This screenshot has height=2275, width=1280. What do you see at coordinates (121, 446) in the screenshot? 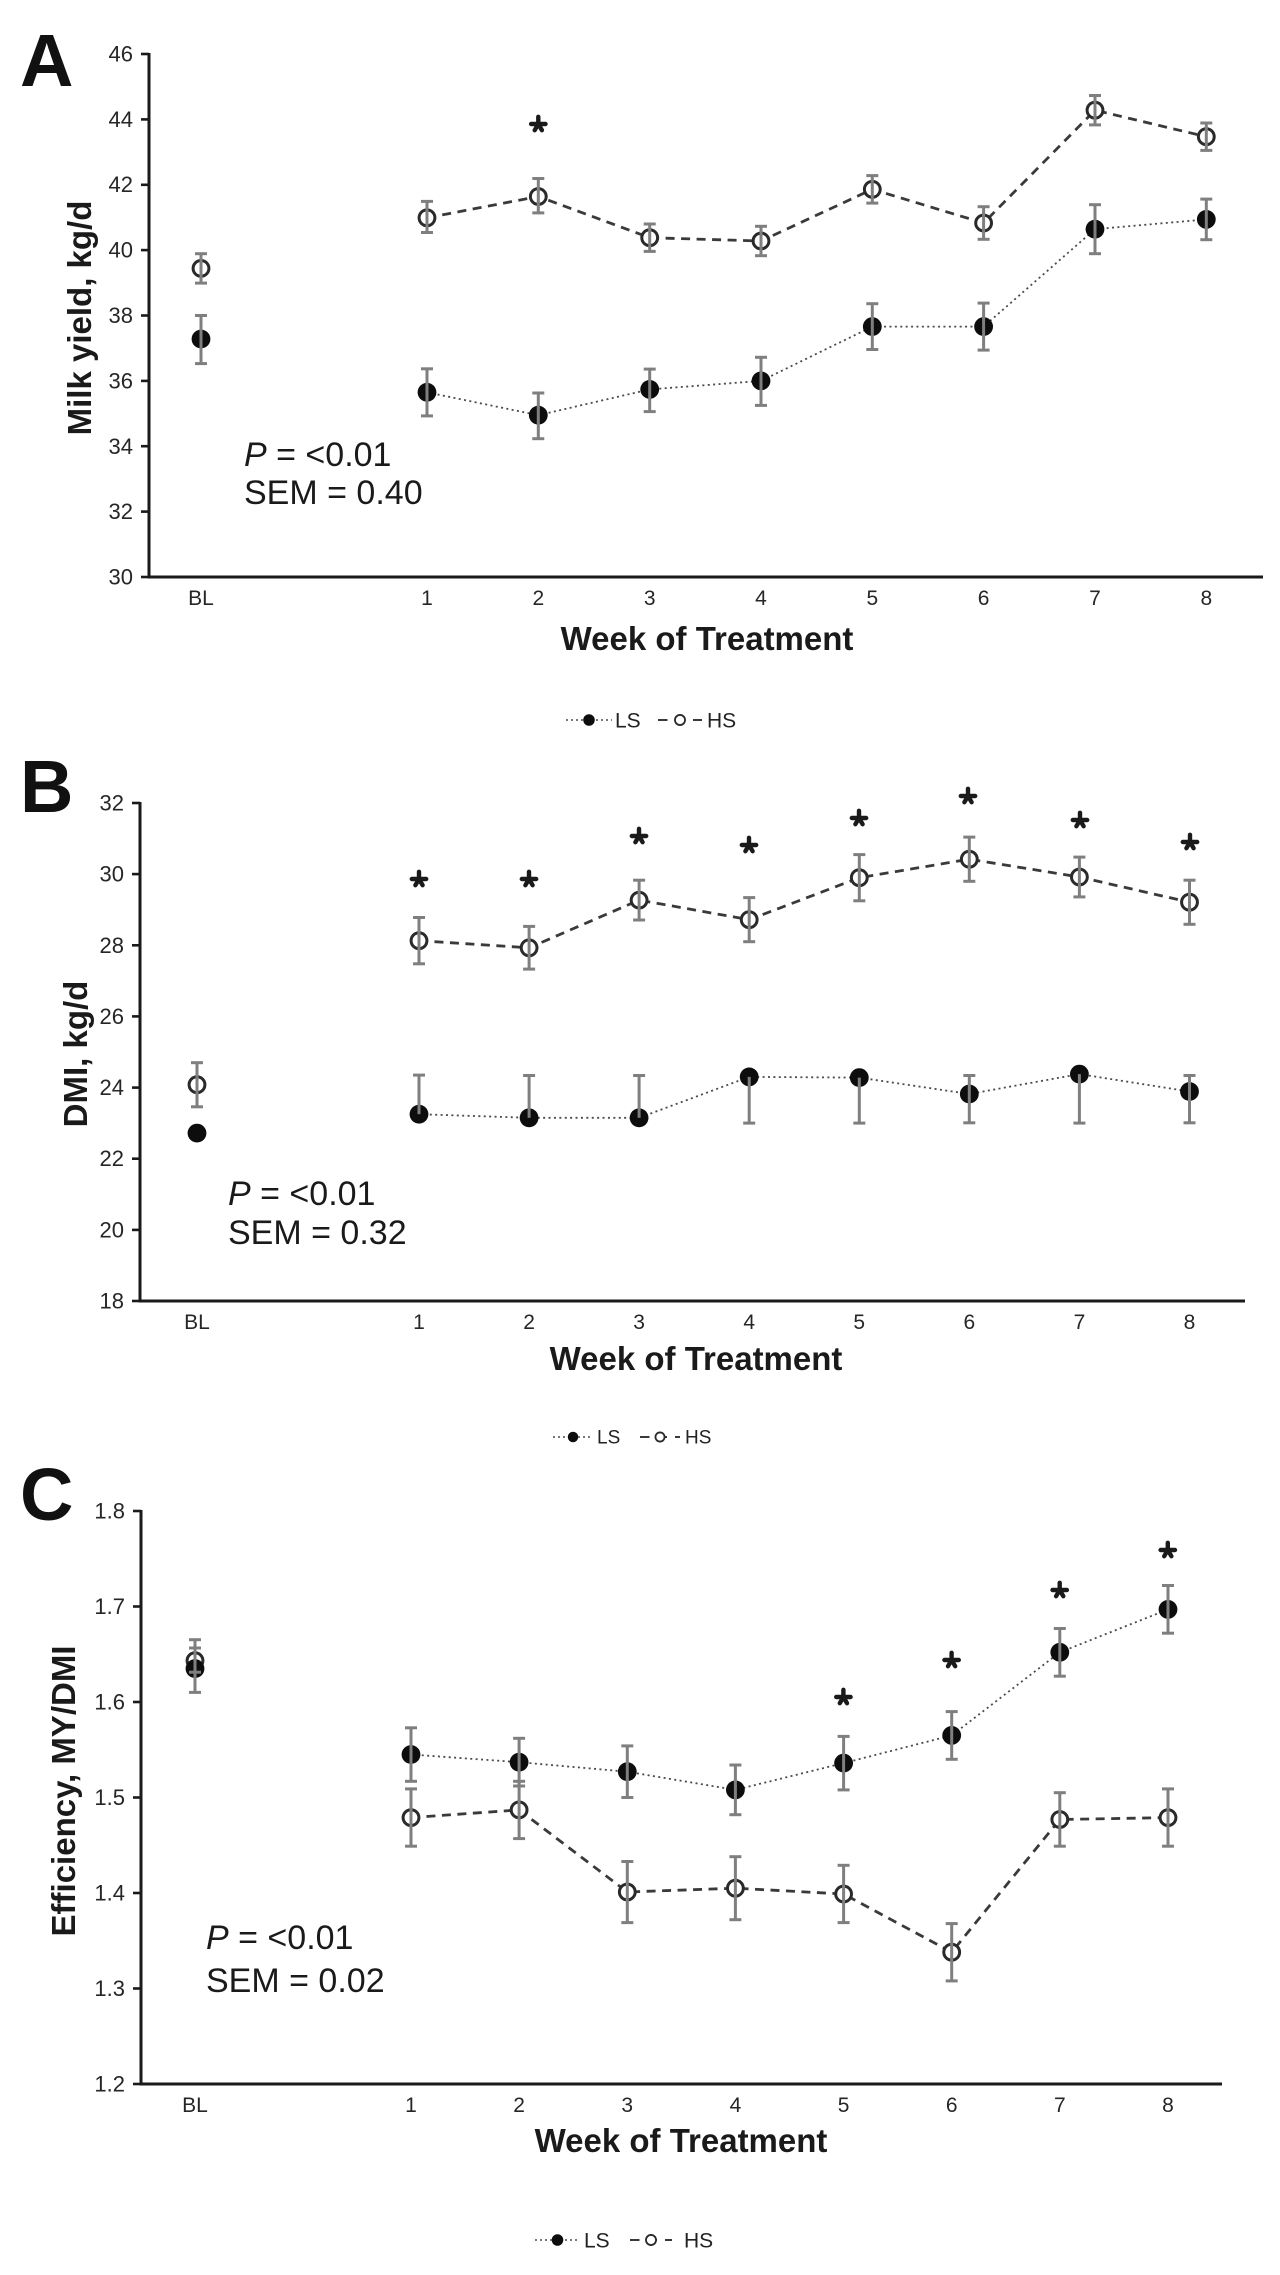
I see `svg-text: 34` at bounding box center [121, 446].